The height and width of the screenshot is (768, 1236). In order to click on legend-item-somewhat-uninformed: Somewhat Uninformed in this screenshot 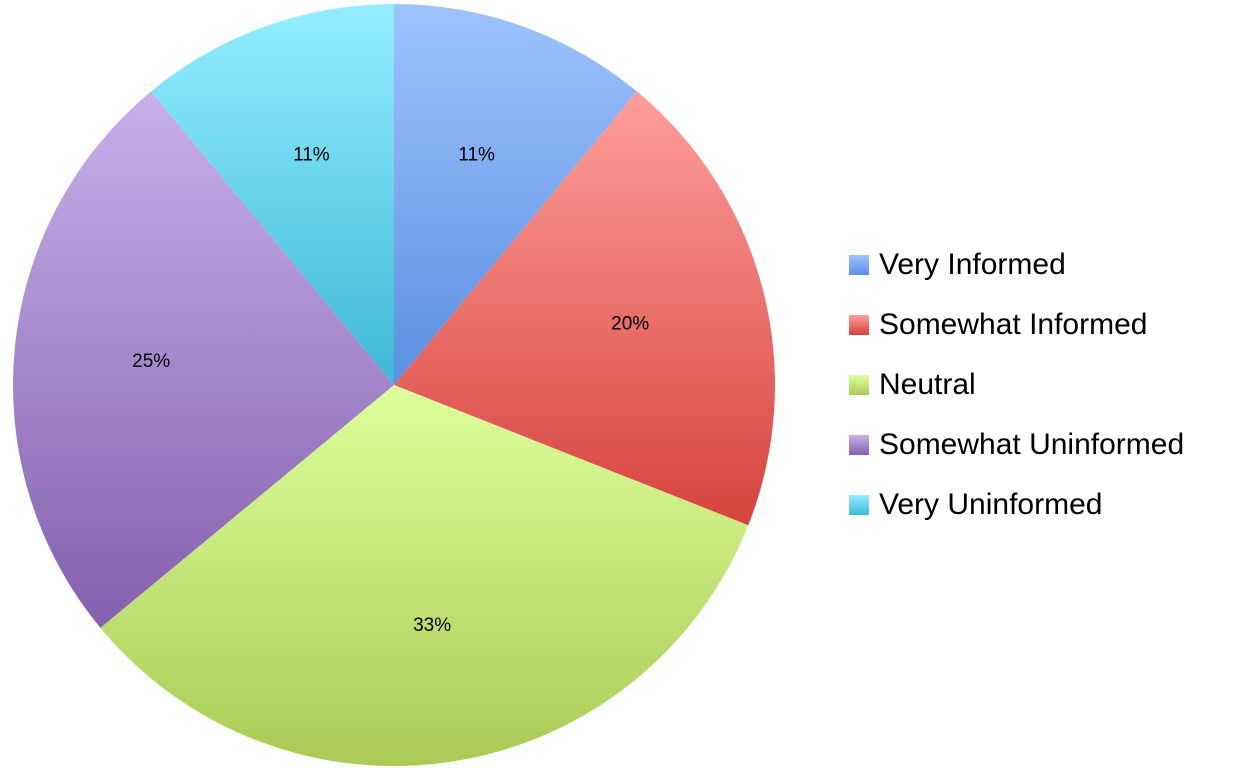, I will do `click(1016, 445)`.